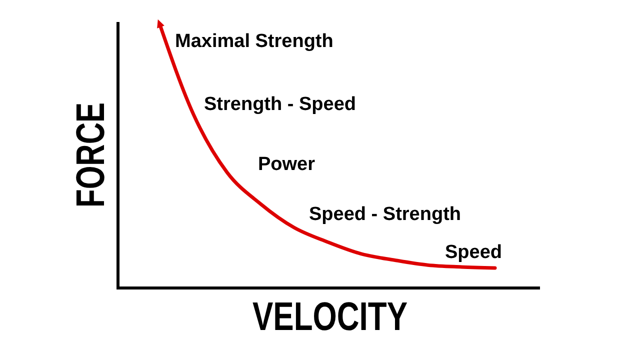 Image resolution: width=620 pixels, height=349 pixels. What do you see at coordinates (254, 41) in the screenshot?
I see `annotation: Maximal Strength` at bounding box center [254, 41].